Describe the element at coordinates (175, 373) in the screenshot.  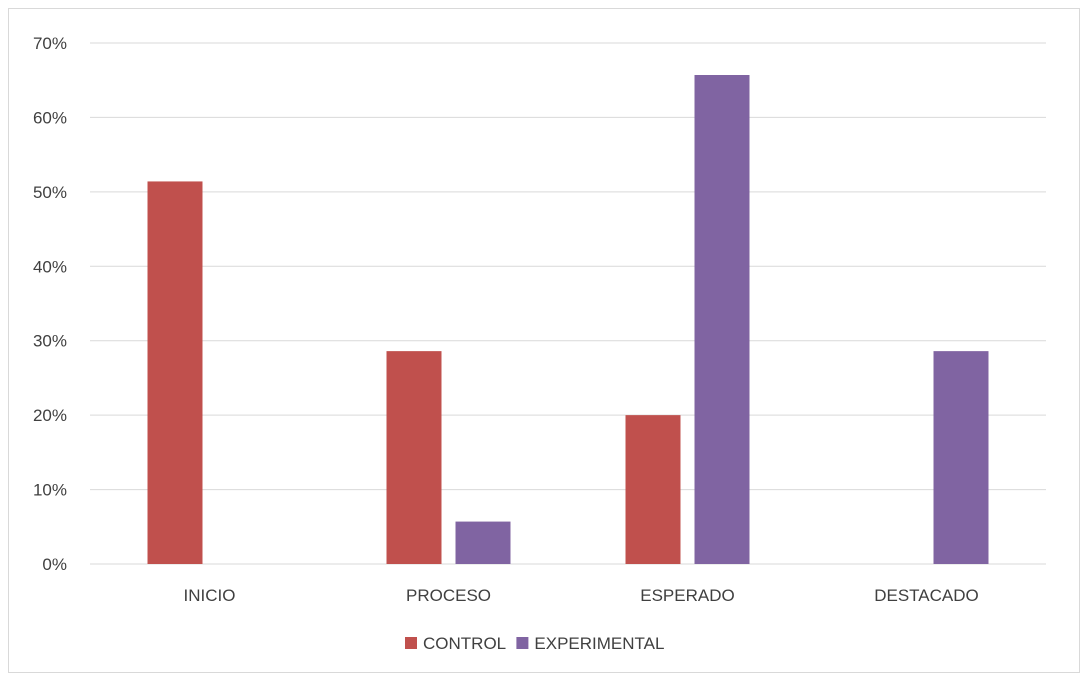
I see `bar-control-inicio` at that location.